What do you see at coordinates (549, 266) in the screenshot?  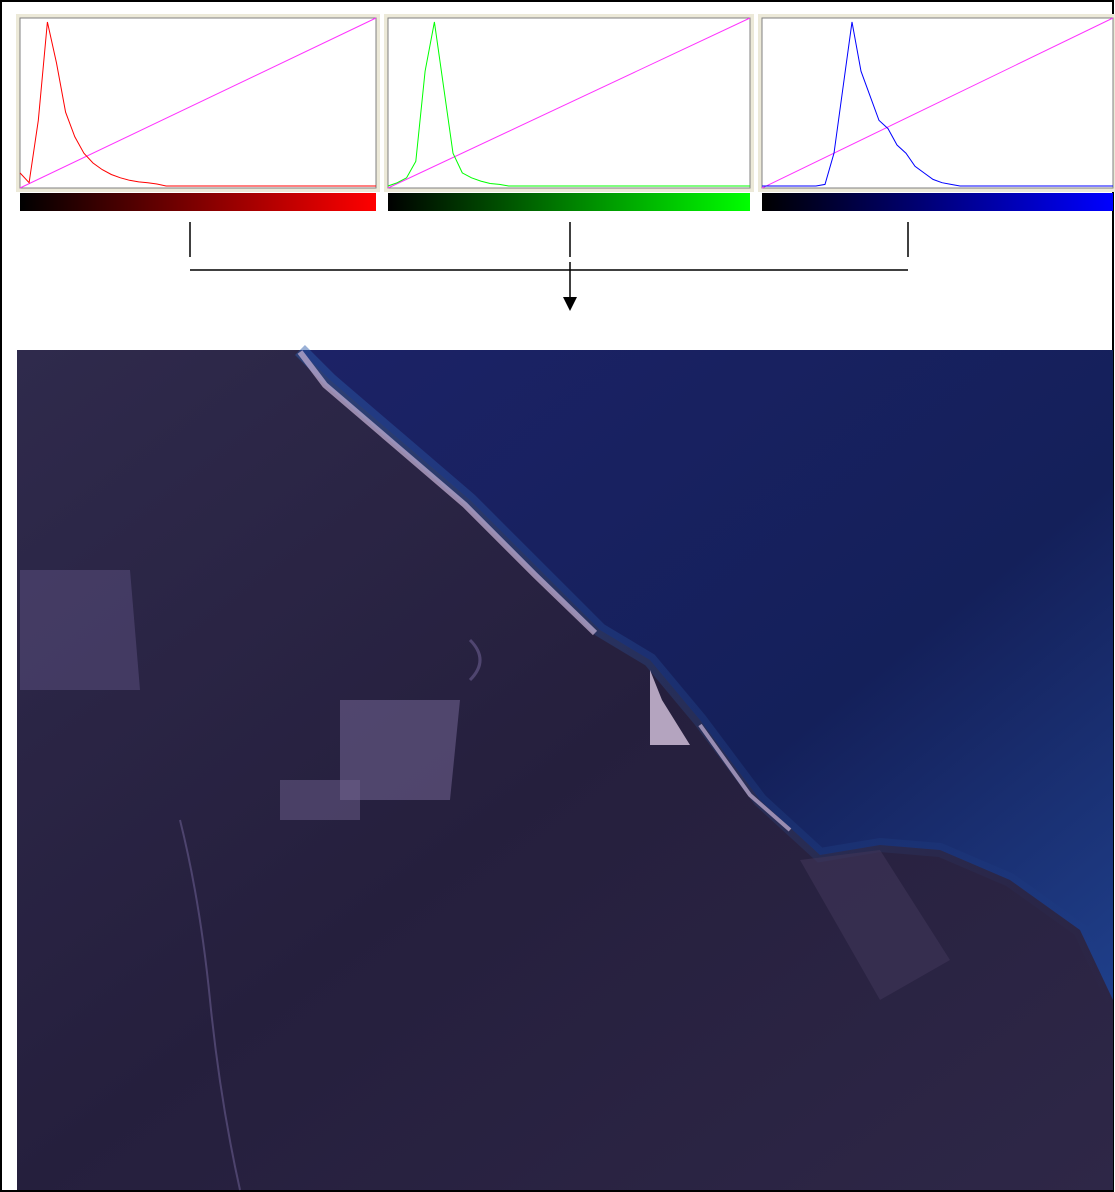 I see `connector` at bounding box center [549, 266].